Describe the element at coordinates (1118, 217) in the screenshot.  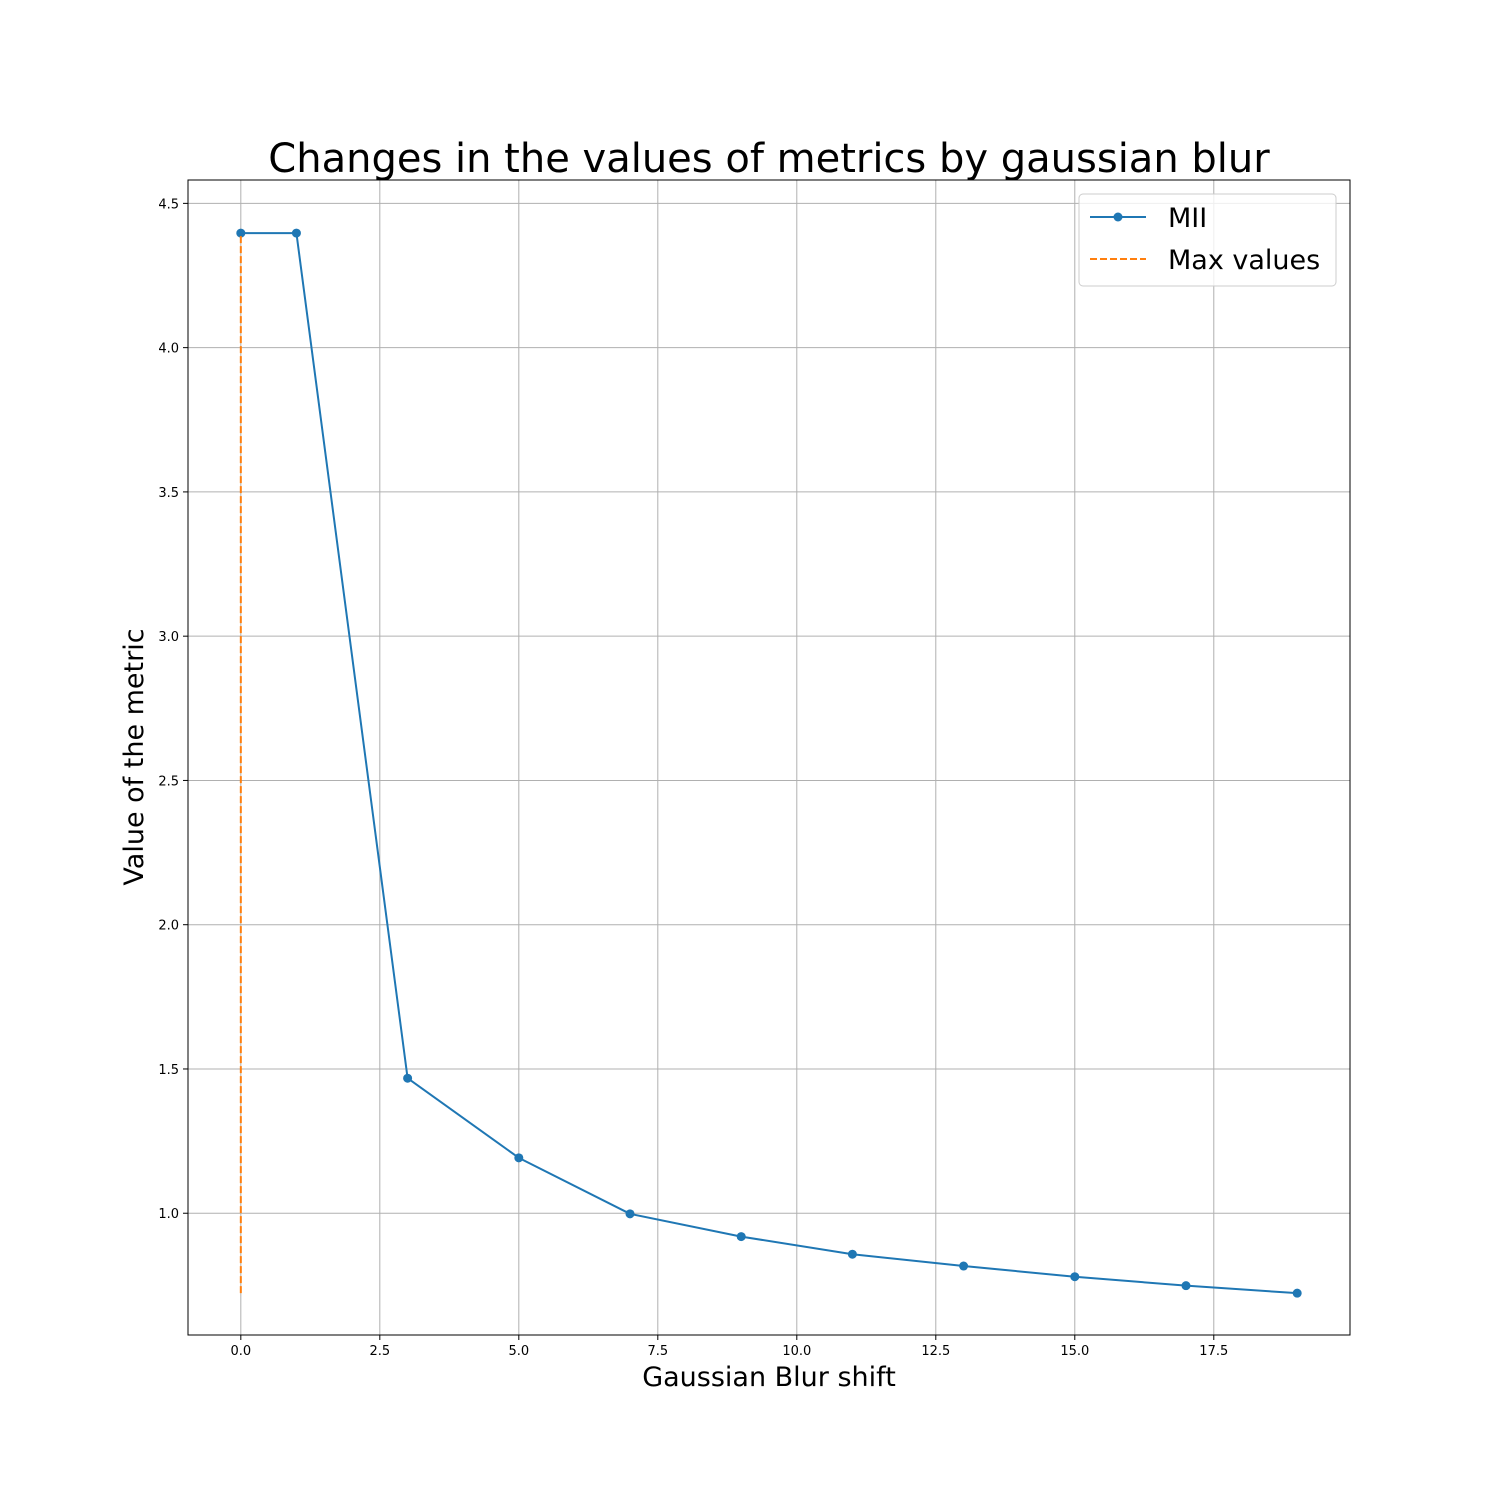
I see `legend-mii-marker-icon` at that location.